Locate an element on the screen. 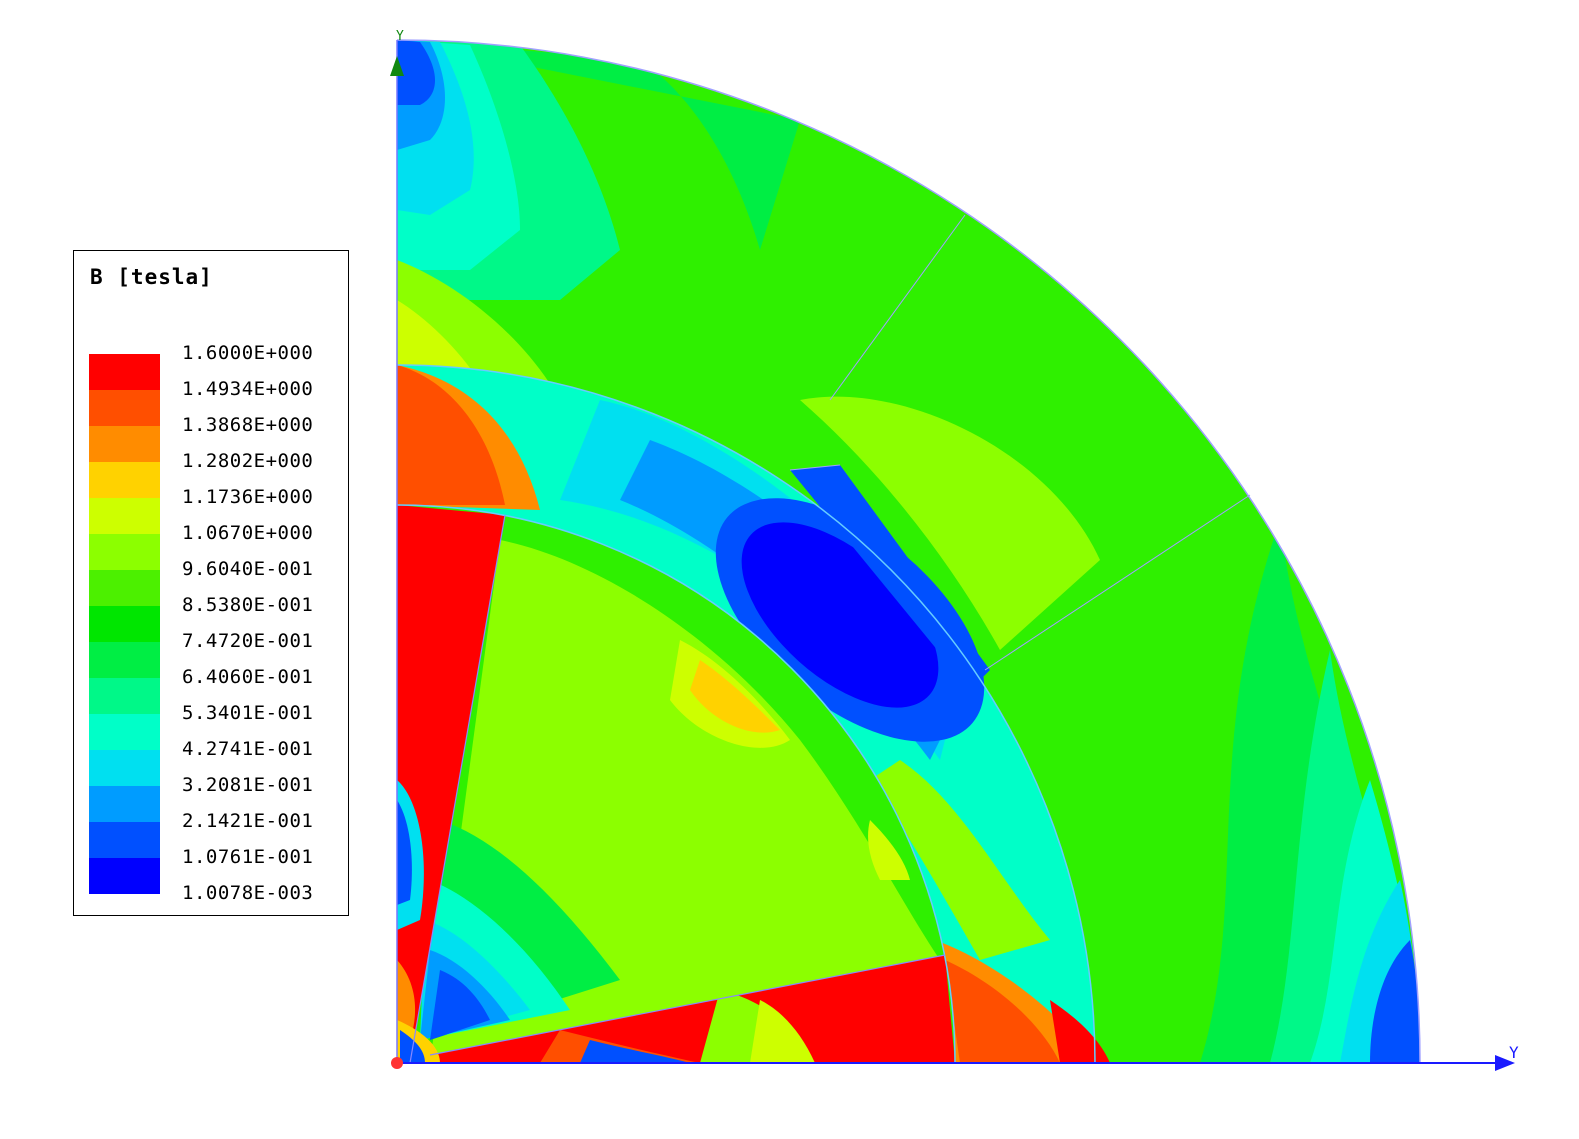  y-axis-arrow-icon is located at coordinates (397, 66).